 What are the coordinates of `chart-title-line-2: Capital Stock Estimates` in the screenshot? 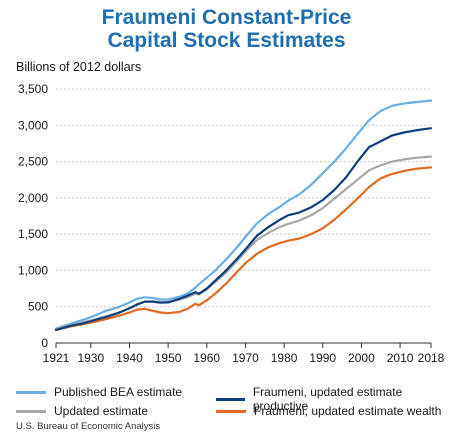 It's located at (226, 40).